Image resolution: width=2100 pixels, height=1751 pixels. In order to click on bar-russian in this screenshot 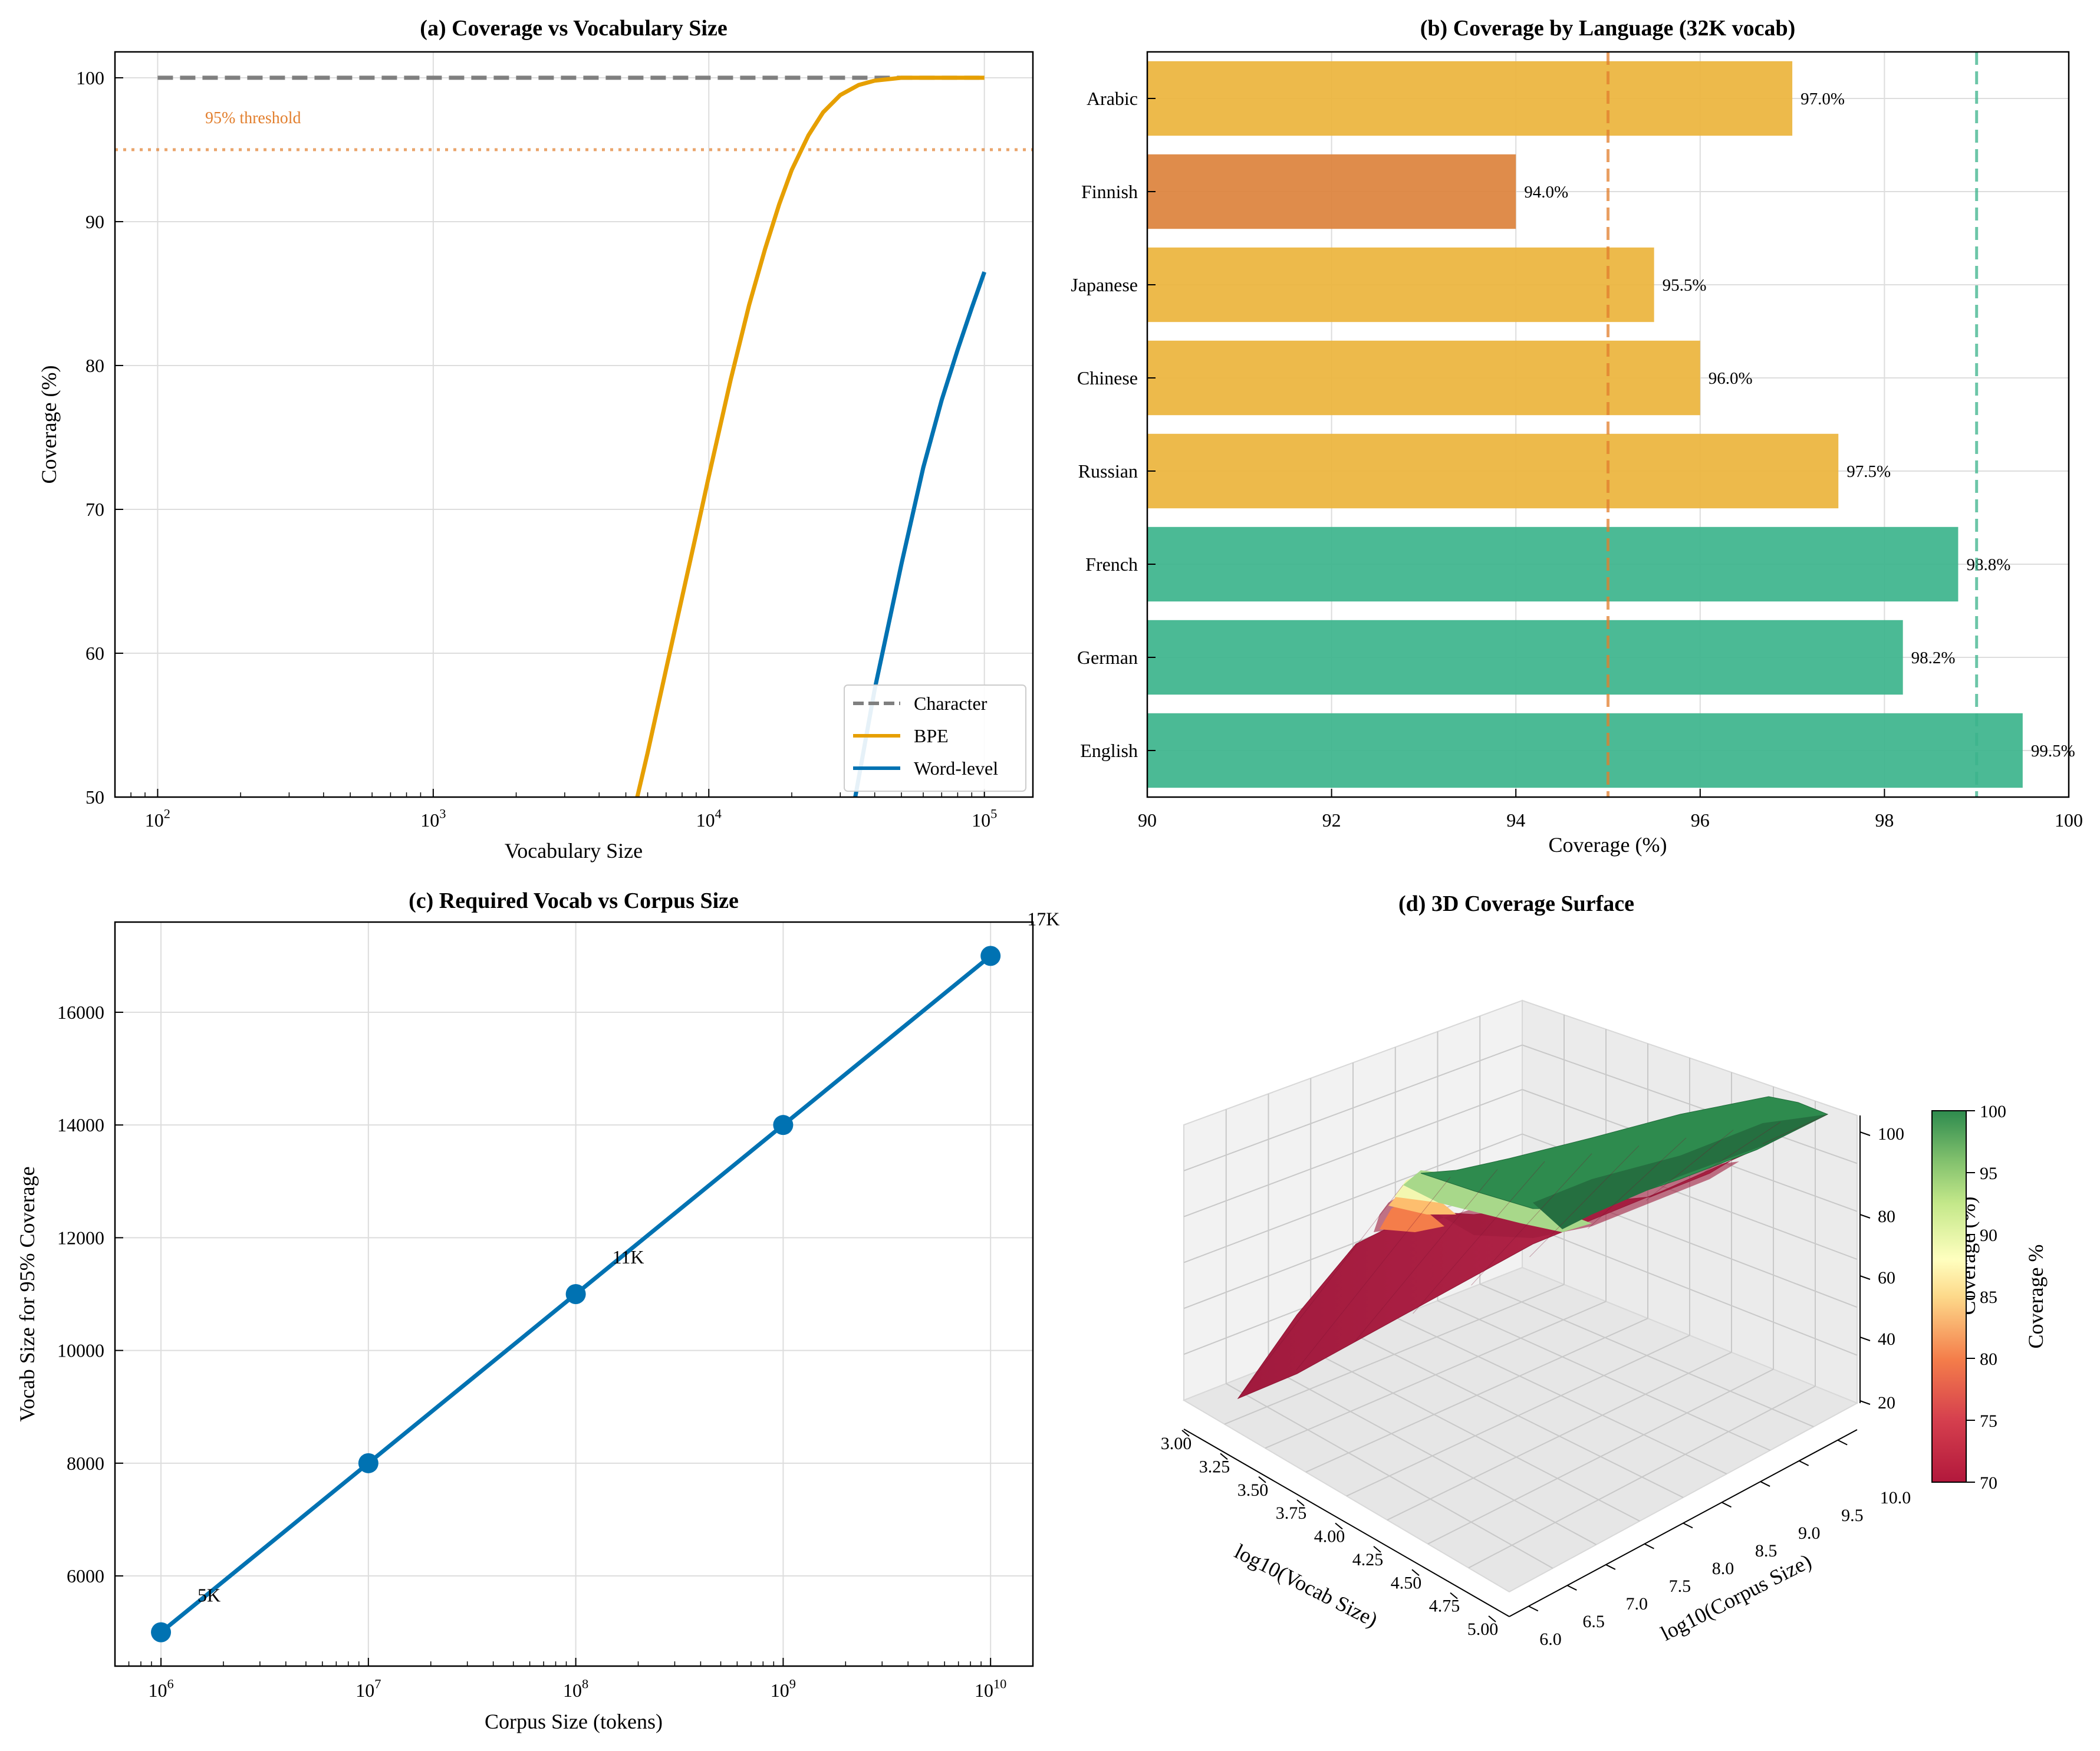, I will do `click(1493, 471)`.